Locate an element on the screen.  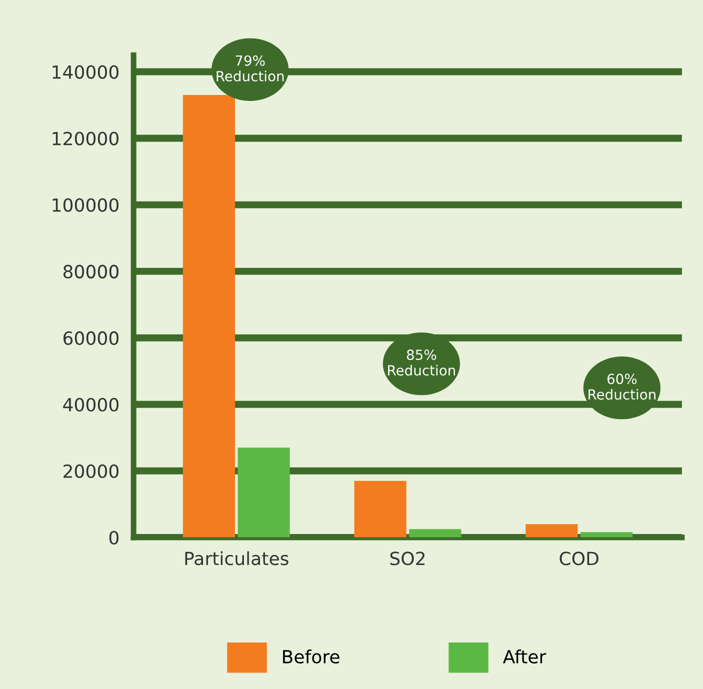
y-tick-label: 140000 is located at coordinates (85, 72).